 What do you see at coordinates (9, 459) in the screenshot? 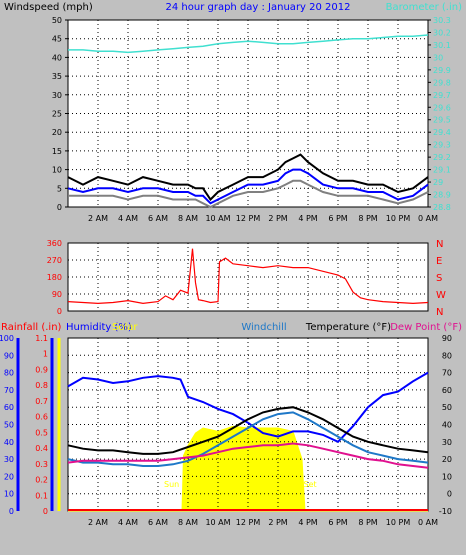
I see `humidity-tick-label: 30` at bounding box center [9, 459].